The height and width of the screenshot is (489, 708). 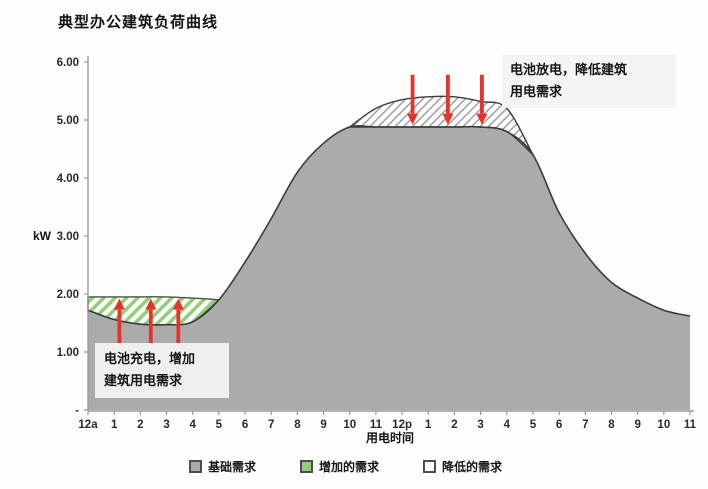 What do you see at coordinates (589, 82) in the screenshot?
I see `discharge-annotation: 电池放电，降低建筑 用电需求` at bounding box center [589, 82].